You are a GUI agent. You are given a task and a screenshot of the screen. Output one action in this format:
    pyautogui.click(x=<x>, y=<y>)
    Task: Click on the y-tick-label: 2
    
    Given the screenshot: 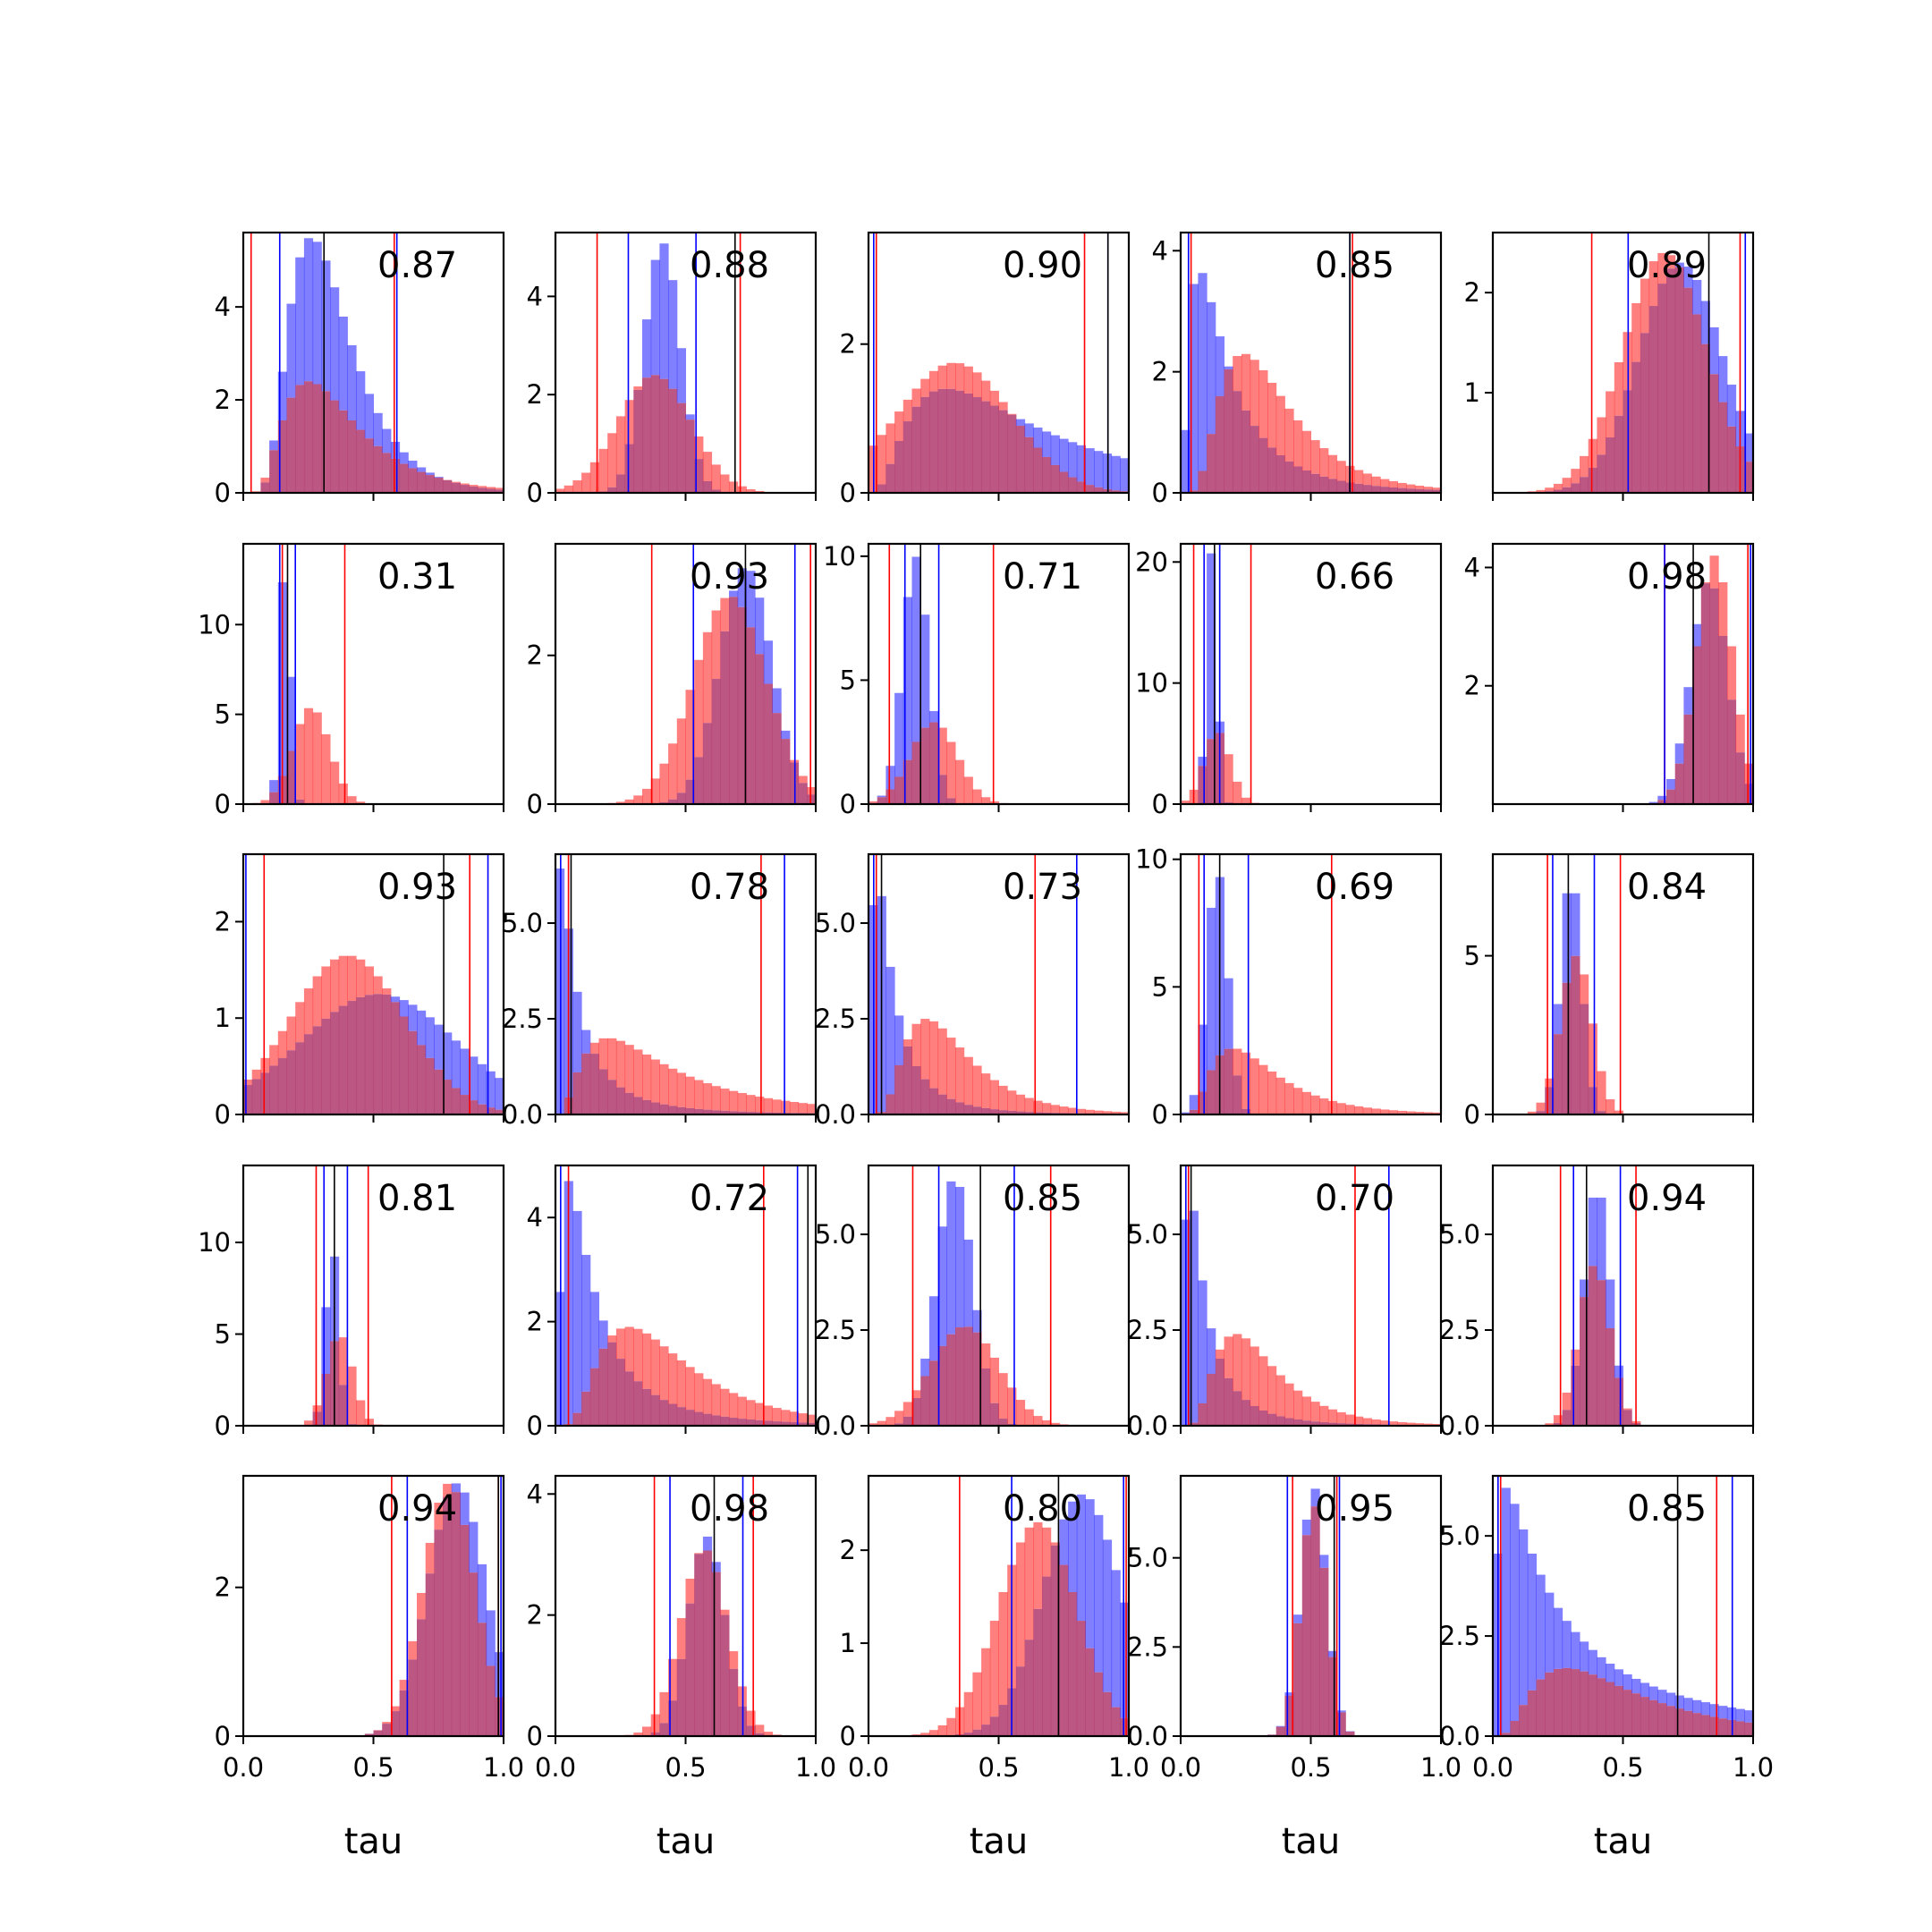 What is the action you would take?
    pyautogui.click(x=223, y=400)
    